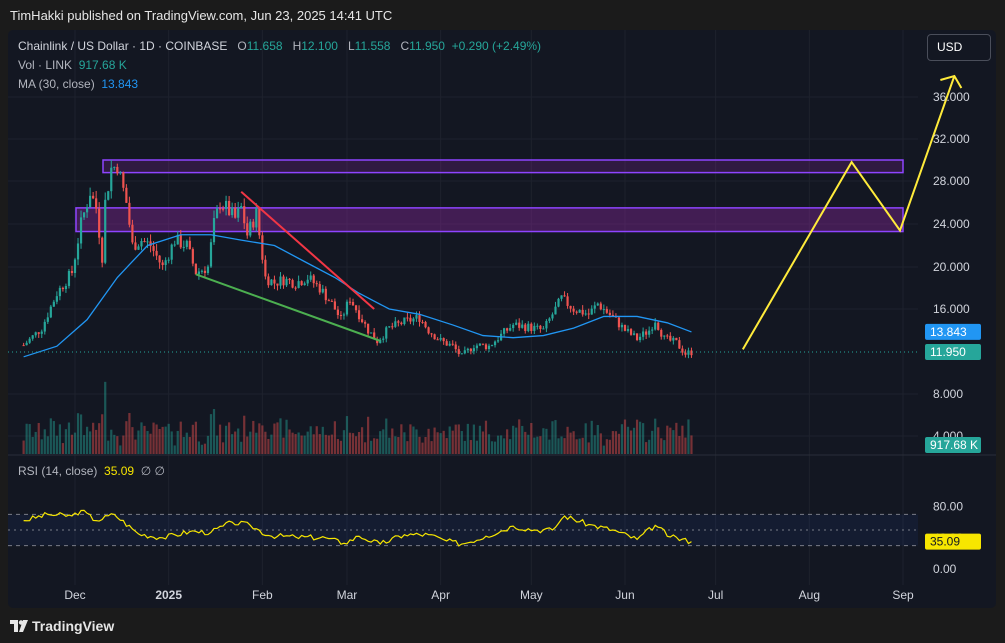  What do you see at coordinates (62, 626) in the screenshot?
I see `footer-brand: TradingView` at bounding box center [62, 626].